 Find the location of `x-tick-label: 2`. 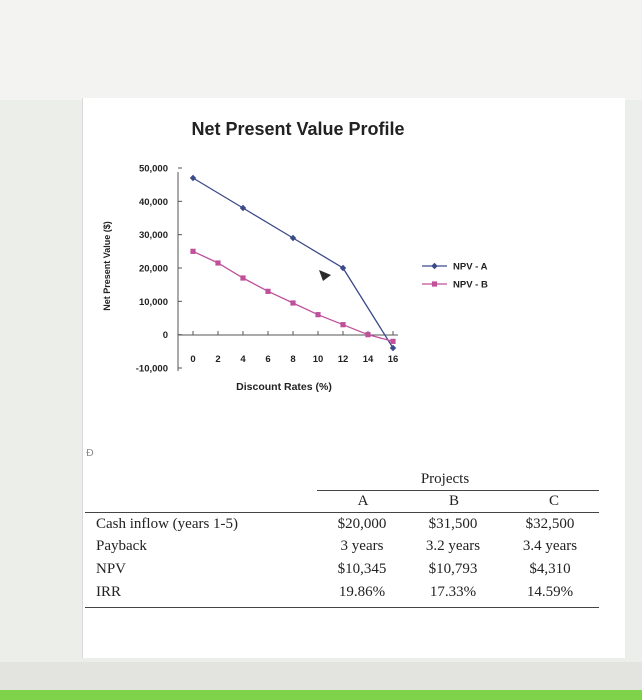

x-tick-label: 2 is located at coordinates (217, 359).